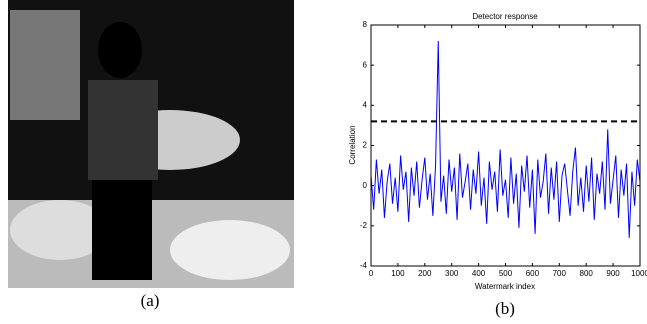 The height and width of the screenshot is (324, 647). I want to click on x-tick-label: 1000, so click(639, 273).